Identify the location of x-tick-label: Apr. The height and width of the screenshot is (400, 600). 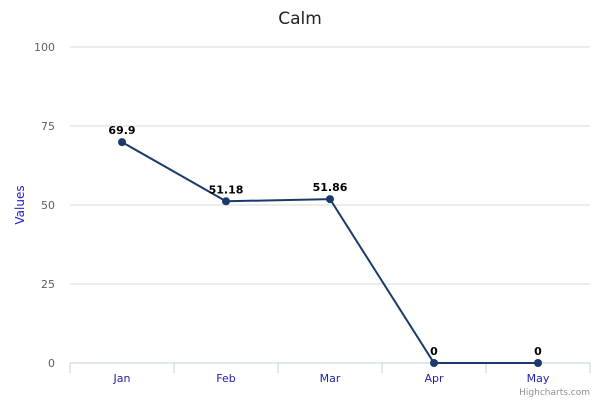
(434, 378).